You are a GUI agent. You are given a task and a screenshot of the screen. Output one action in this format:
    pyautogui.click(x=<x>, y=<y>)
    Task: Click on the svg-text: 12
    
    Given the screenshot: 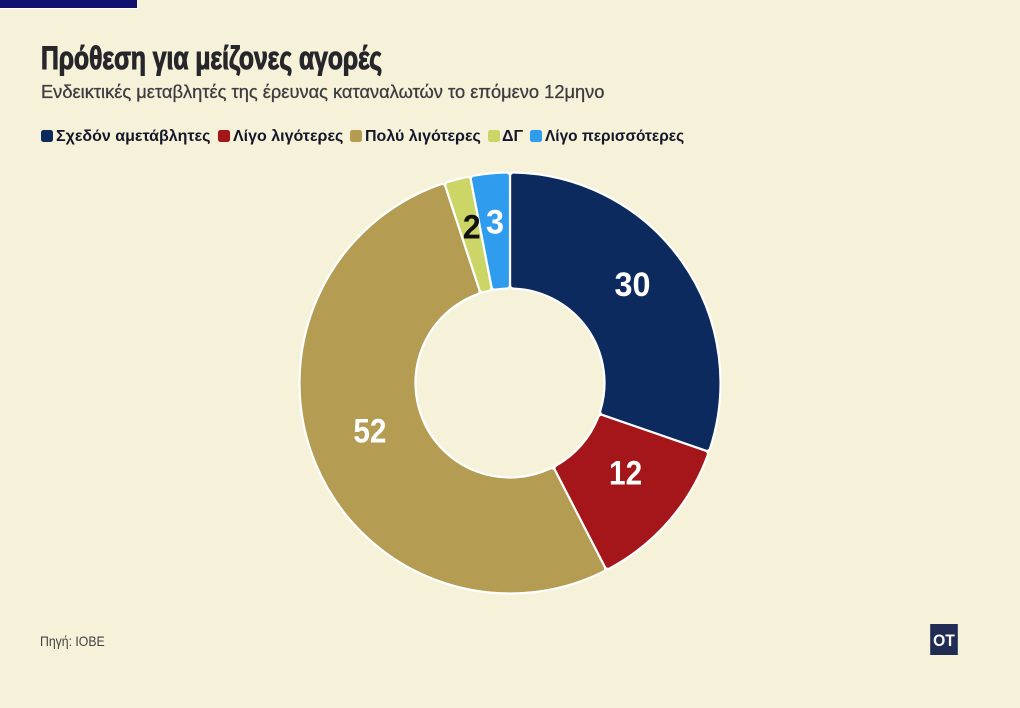 What is the action you would take?
    pyautogui.click(x=625, y=473)
    